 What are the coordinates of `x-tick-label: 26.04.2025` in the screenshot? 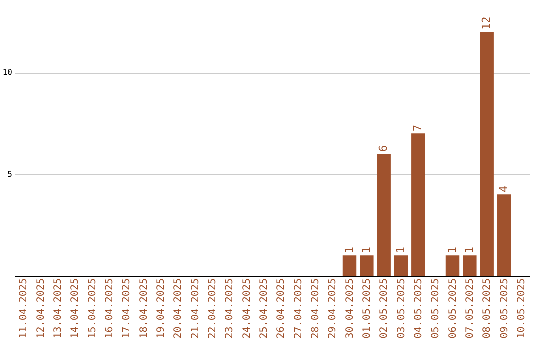 It's located at (282, 308).